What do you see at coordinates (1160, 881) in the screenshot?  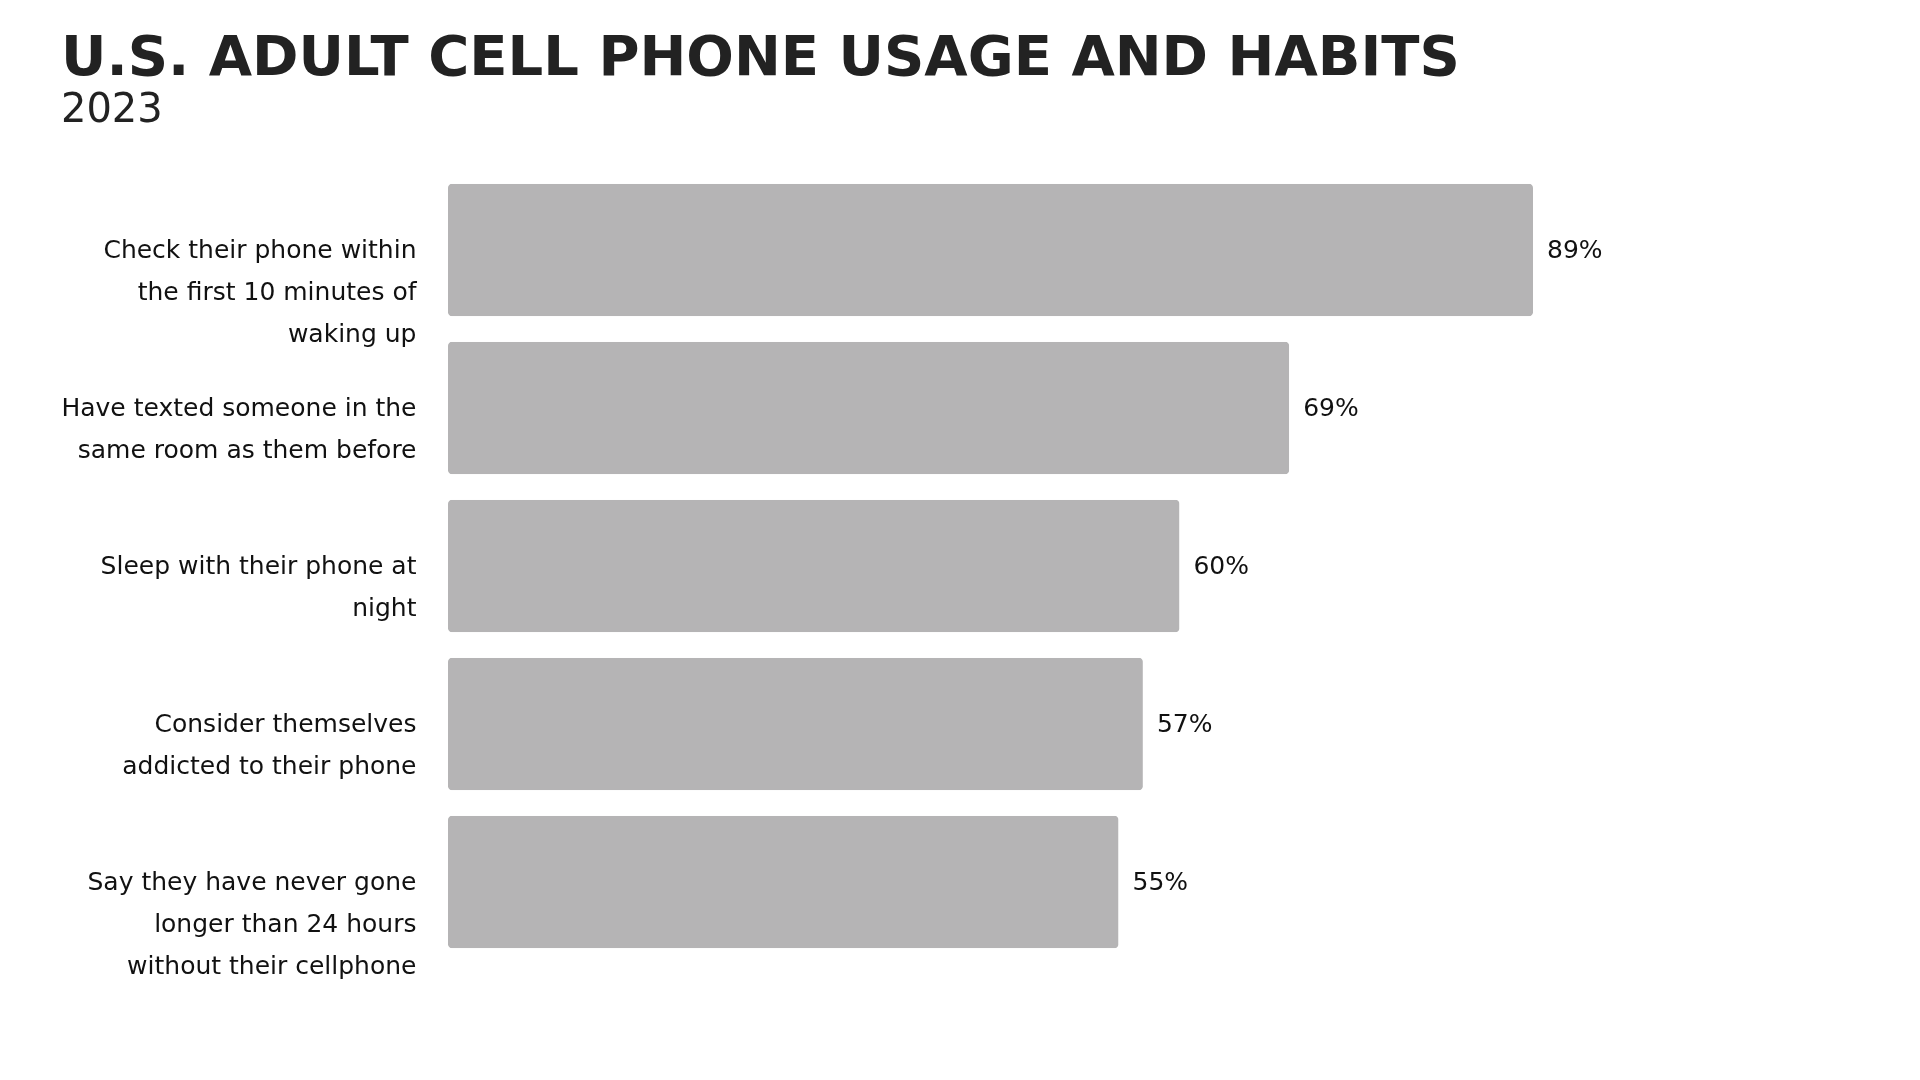 I see `data-label: 55%` at bounding box center [1160, 881].